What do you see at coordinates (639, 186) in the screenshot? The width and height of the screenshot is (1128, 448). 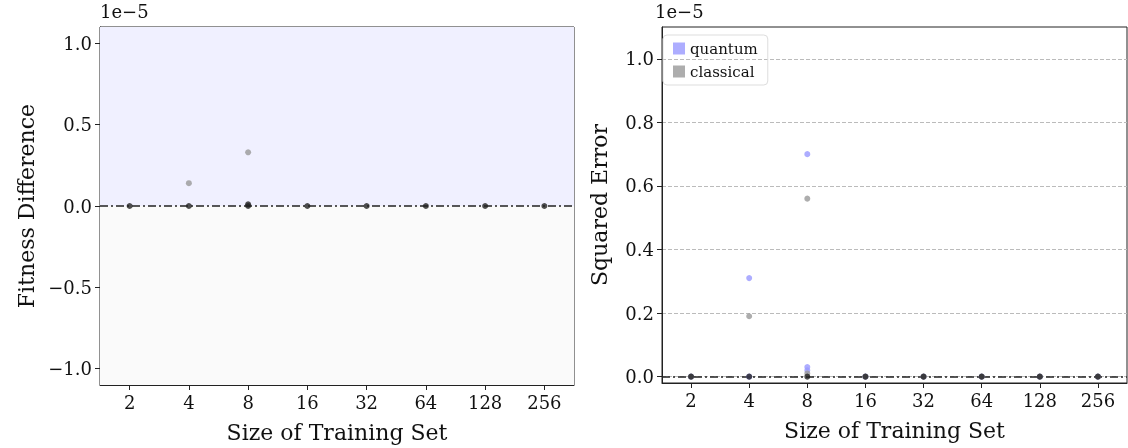 I see `y-tick-label: 0.6` at bounding box center [639, 186].